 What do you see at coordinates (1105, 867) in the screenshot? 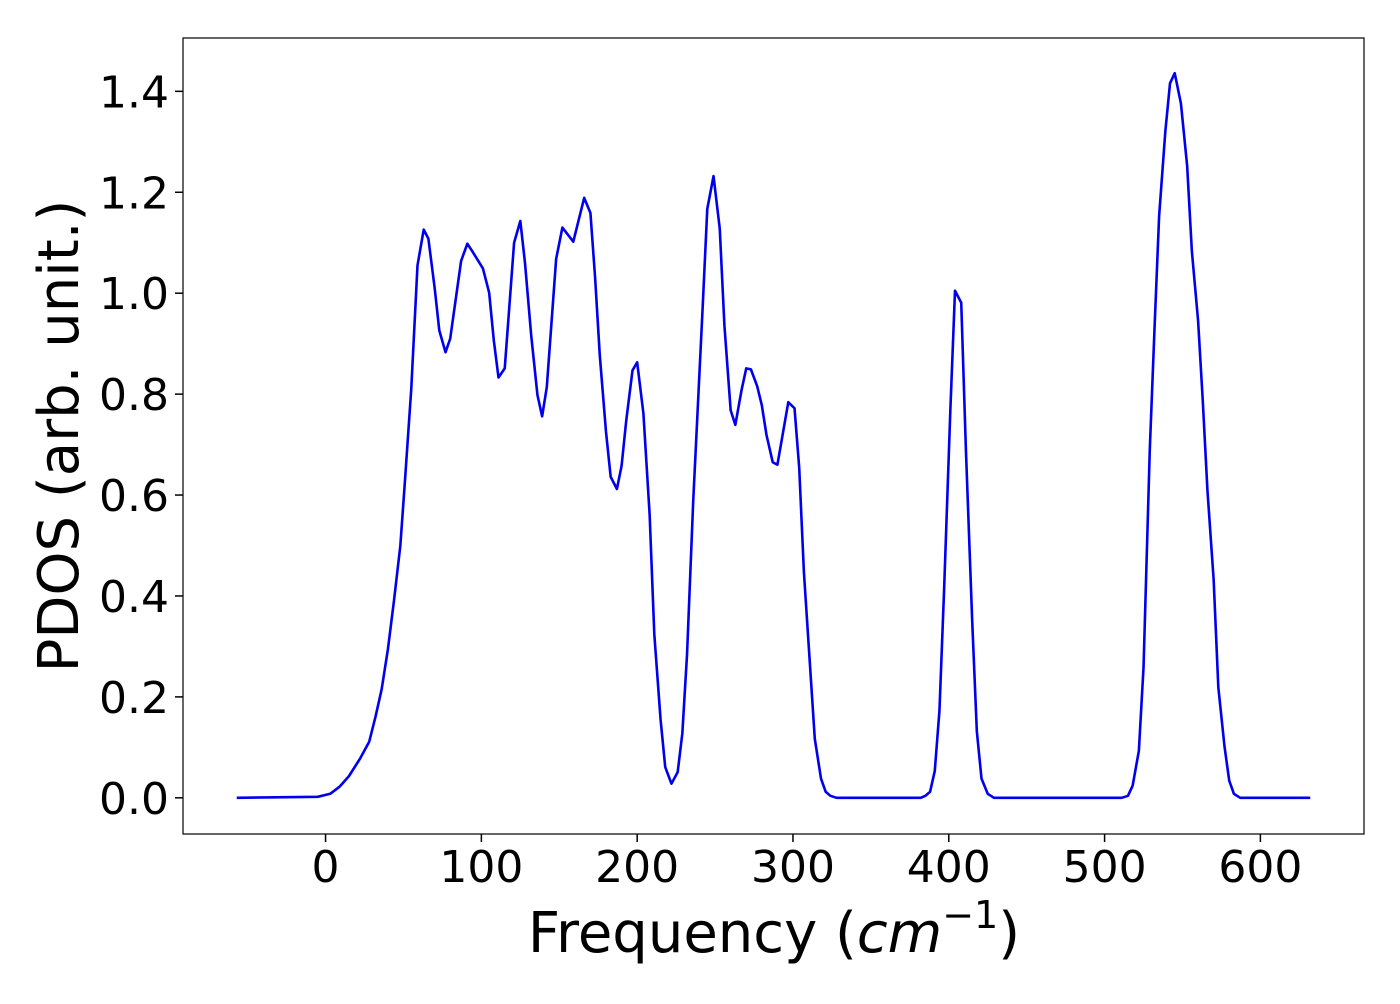
I see `x-tick-label: 500` at bounding box center [1105, 867].